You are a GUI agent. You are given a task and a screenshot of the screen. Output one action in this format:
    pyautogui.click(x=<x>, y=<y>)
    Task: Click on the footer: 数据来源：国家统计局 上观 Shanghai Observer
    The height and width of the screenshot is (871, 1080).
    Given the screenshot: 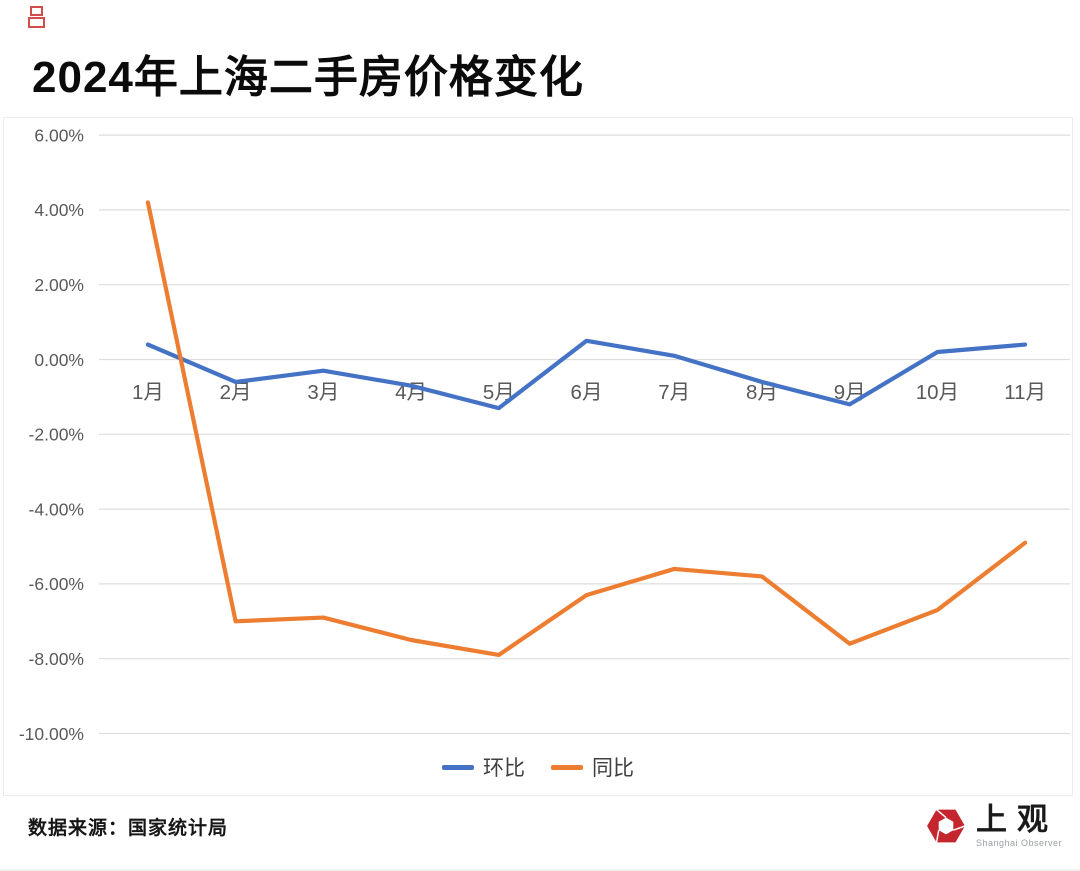 What is the action you would take?
    pyautogui.click(x=540, y=832)
    